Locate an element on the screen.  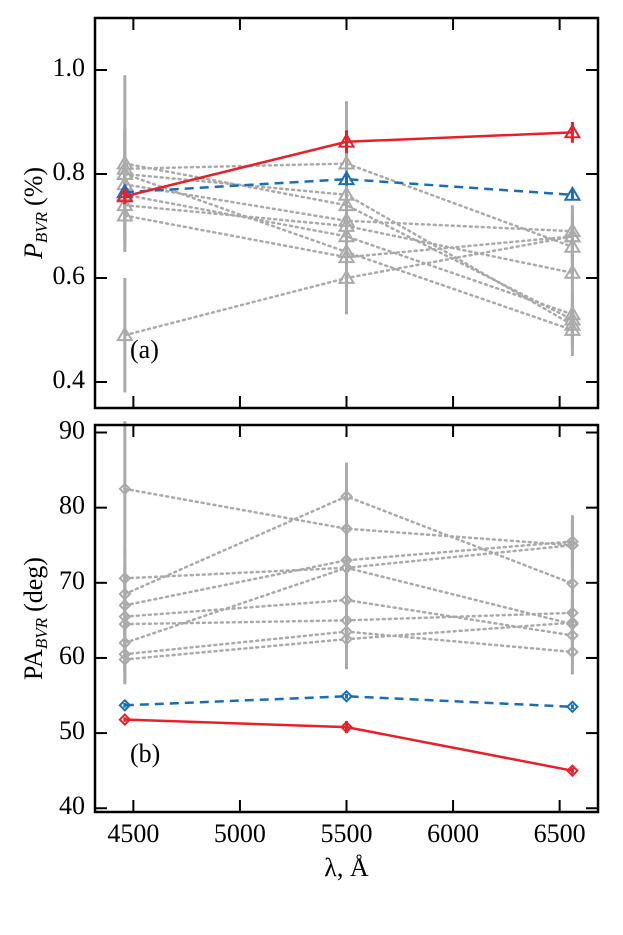
x-tick-label: 4500 is located at coordinates (133, 833).